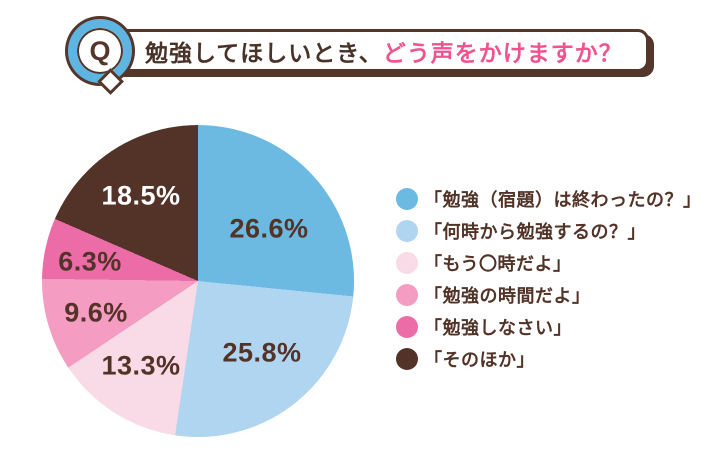 This screenshot has width=708, height=472. What do you see at coordinates (141, 195) in the screenshot?
I see `pie-slice-label: 18.5%` at bounding box center [141, 195].